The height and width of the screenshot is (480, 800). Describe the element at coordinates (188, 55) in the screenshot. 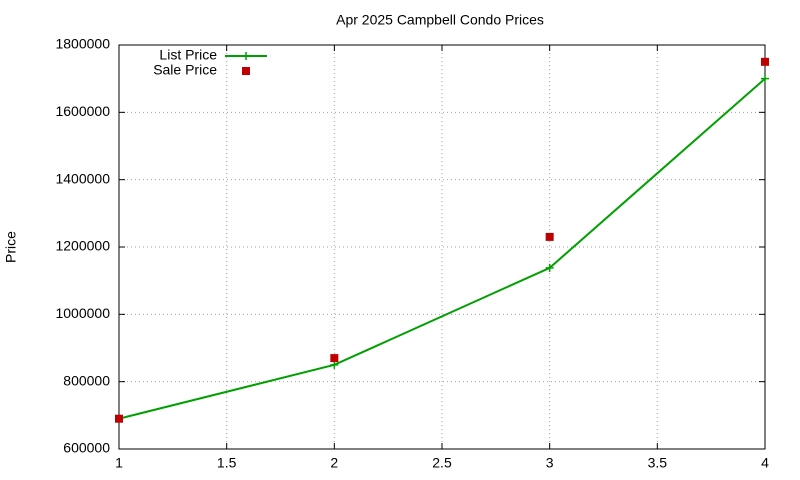

I see `legend-label: List Price` at that location.